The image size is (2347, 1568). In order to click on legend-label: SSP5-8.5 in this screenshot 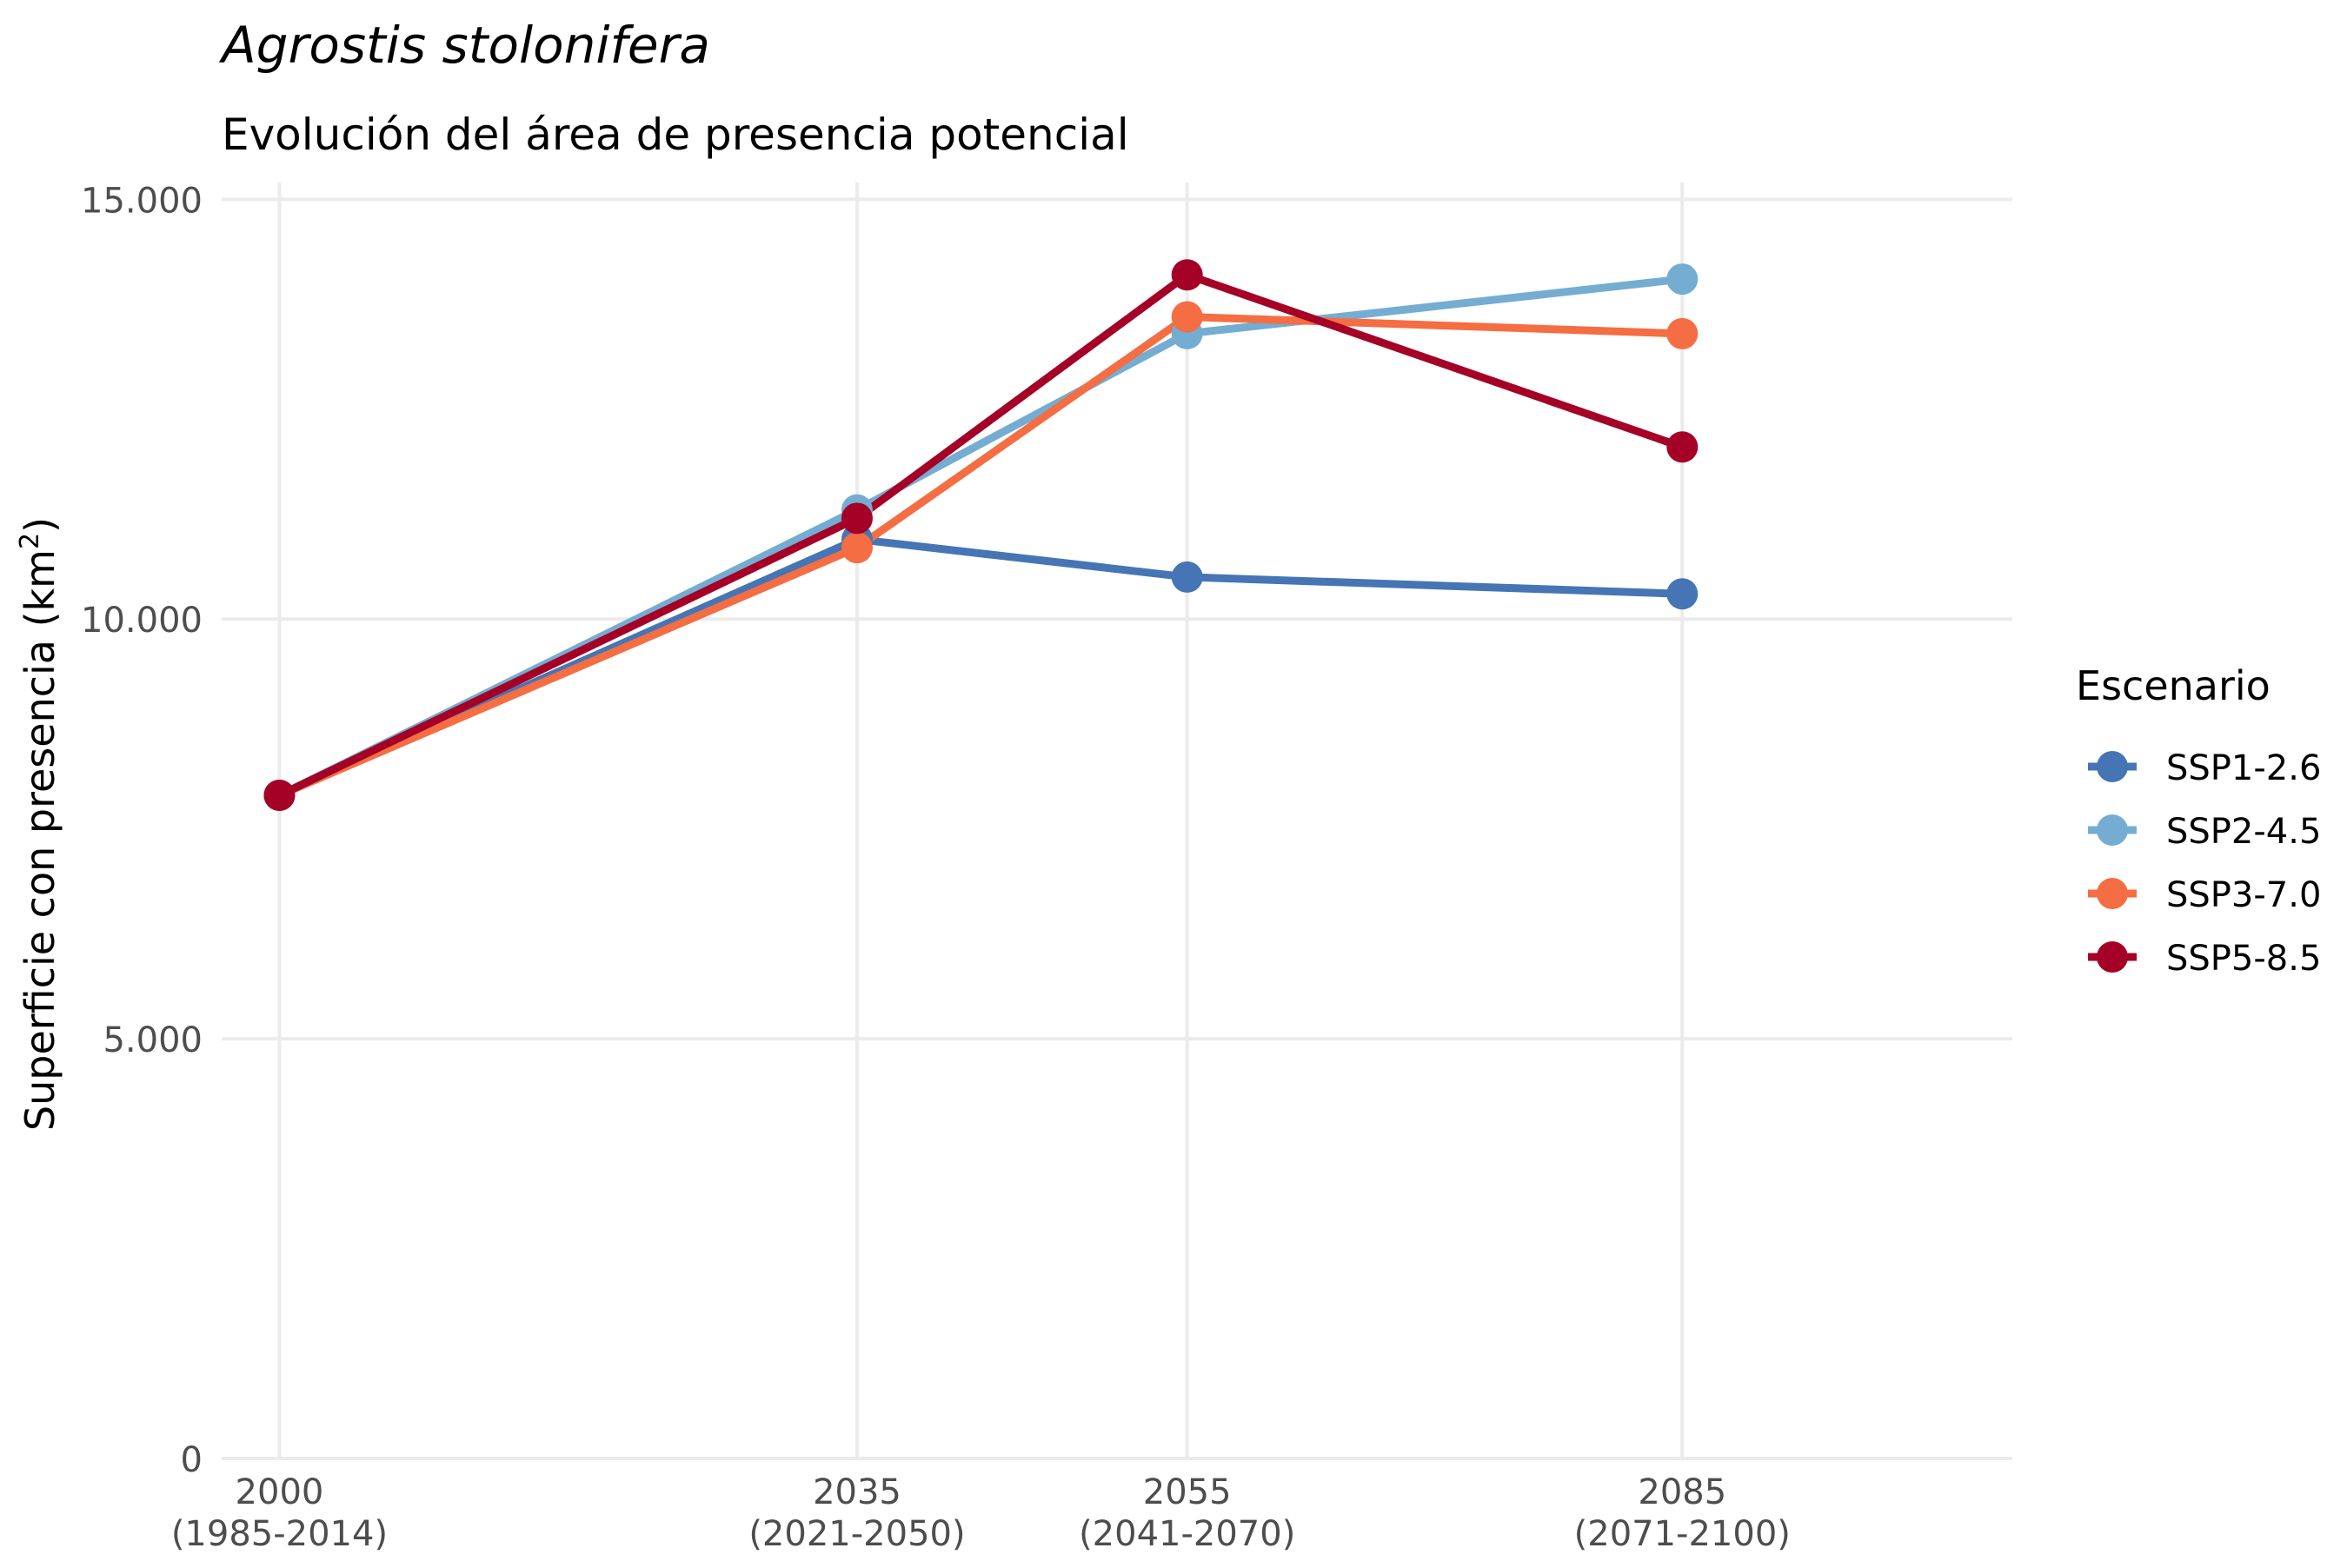, I will do `click(2243, 959)`.